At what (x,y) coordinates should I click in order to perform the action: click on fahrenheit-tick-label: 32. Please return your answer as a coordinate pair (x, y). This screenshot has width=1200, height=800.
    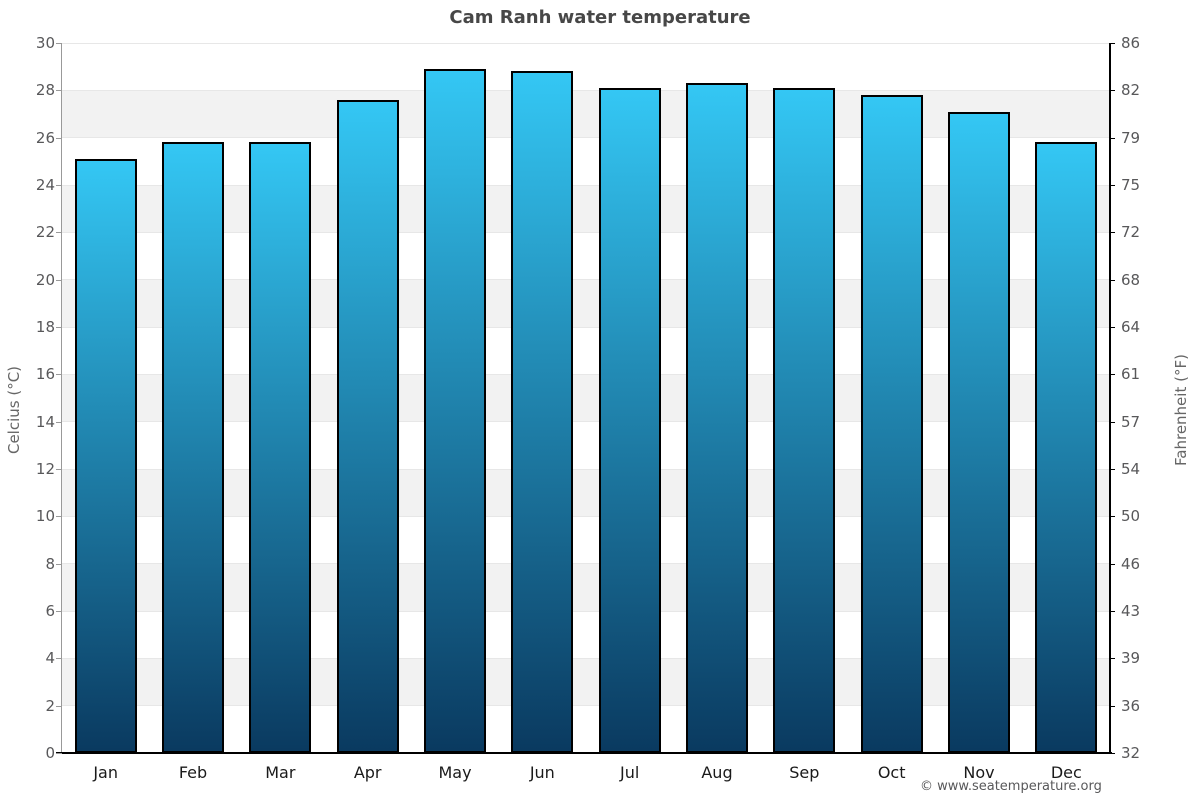
    Looking at the image, I should click on (1131, 753).